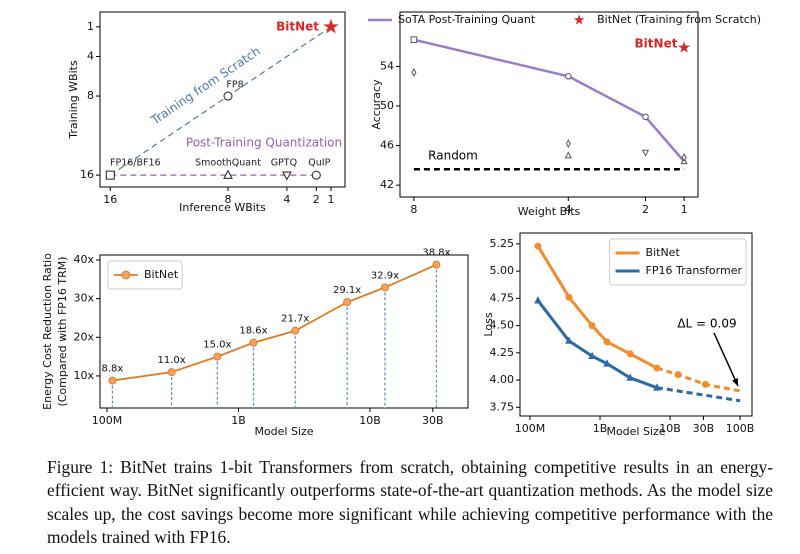 The image size is (800, 554). What do you see at coordinates (135, 163) in the screenshot?
I see `point-label: FP16/BF16` at bounding box center [135, 163].